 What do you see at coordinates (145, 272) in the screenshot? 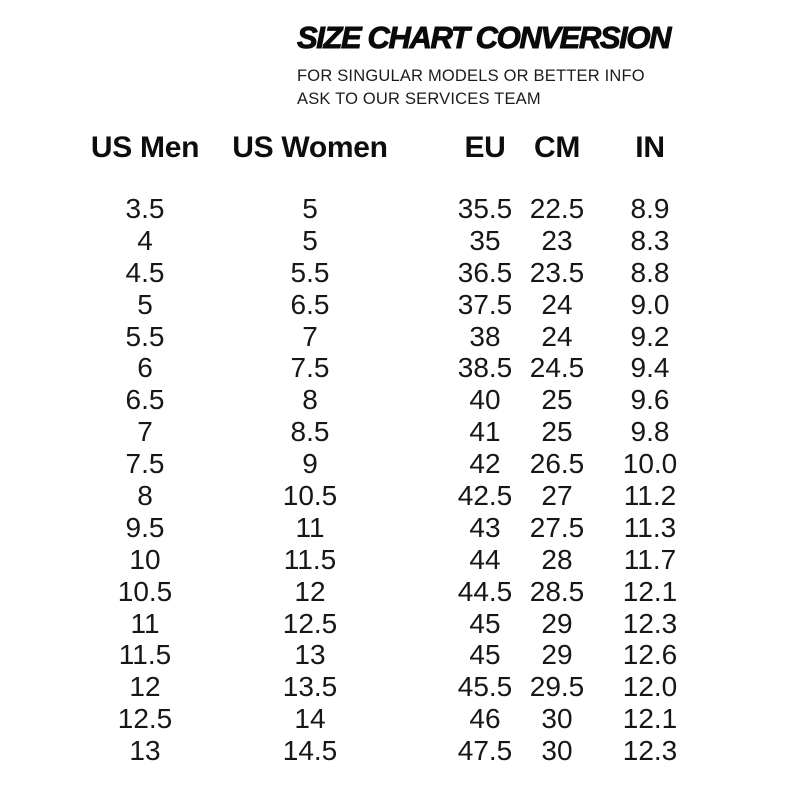
I see `cell-us-men: 4.5` at bounding box center [145, 272].